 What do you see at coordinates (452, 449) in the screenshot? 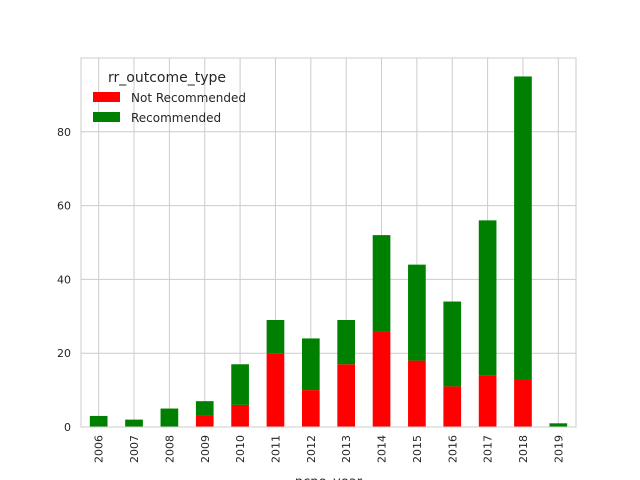
I see `x-tick-label: 2016` at bounding box center [452, 449].